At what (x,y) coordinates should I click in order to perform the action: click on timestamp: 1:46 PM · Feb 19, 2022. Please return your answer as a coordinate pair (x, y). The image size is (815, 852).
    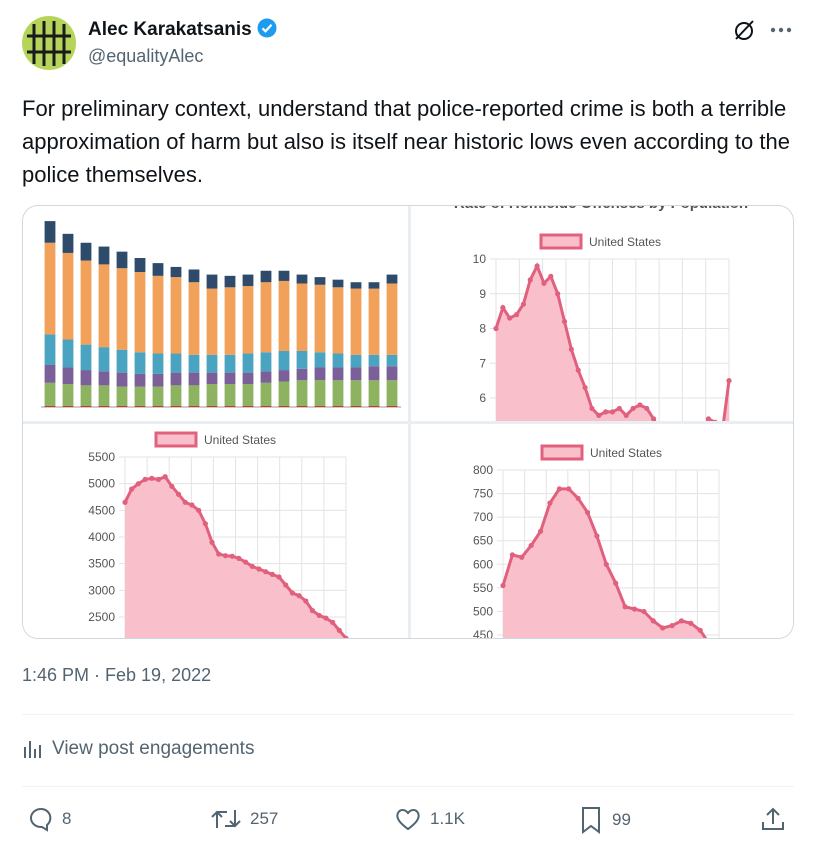
    Looking at the image, I should click on (117, 675).